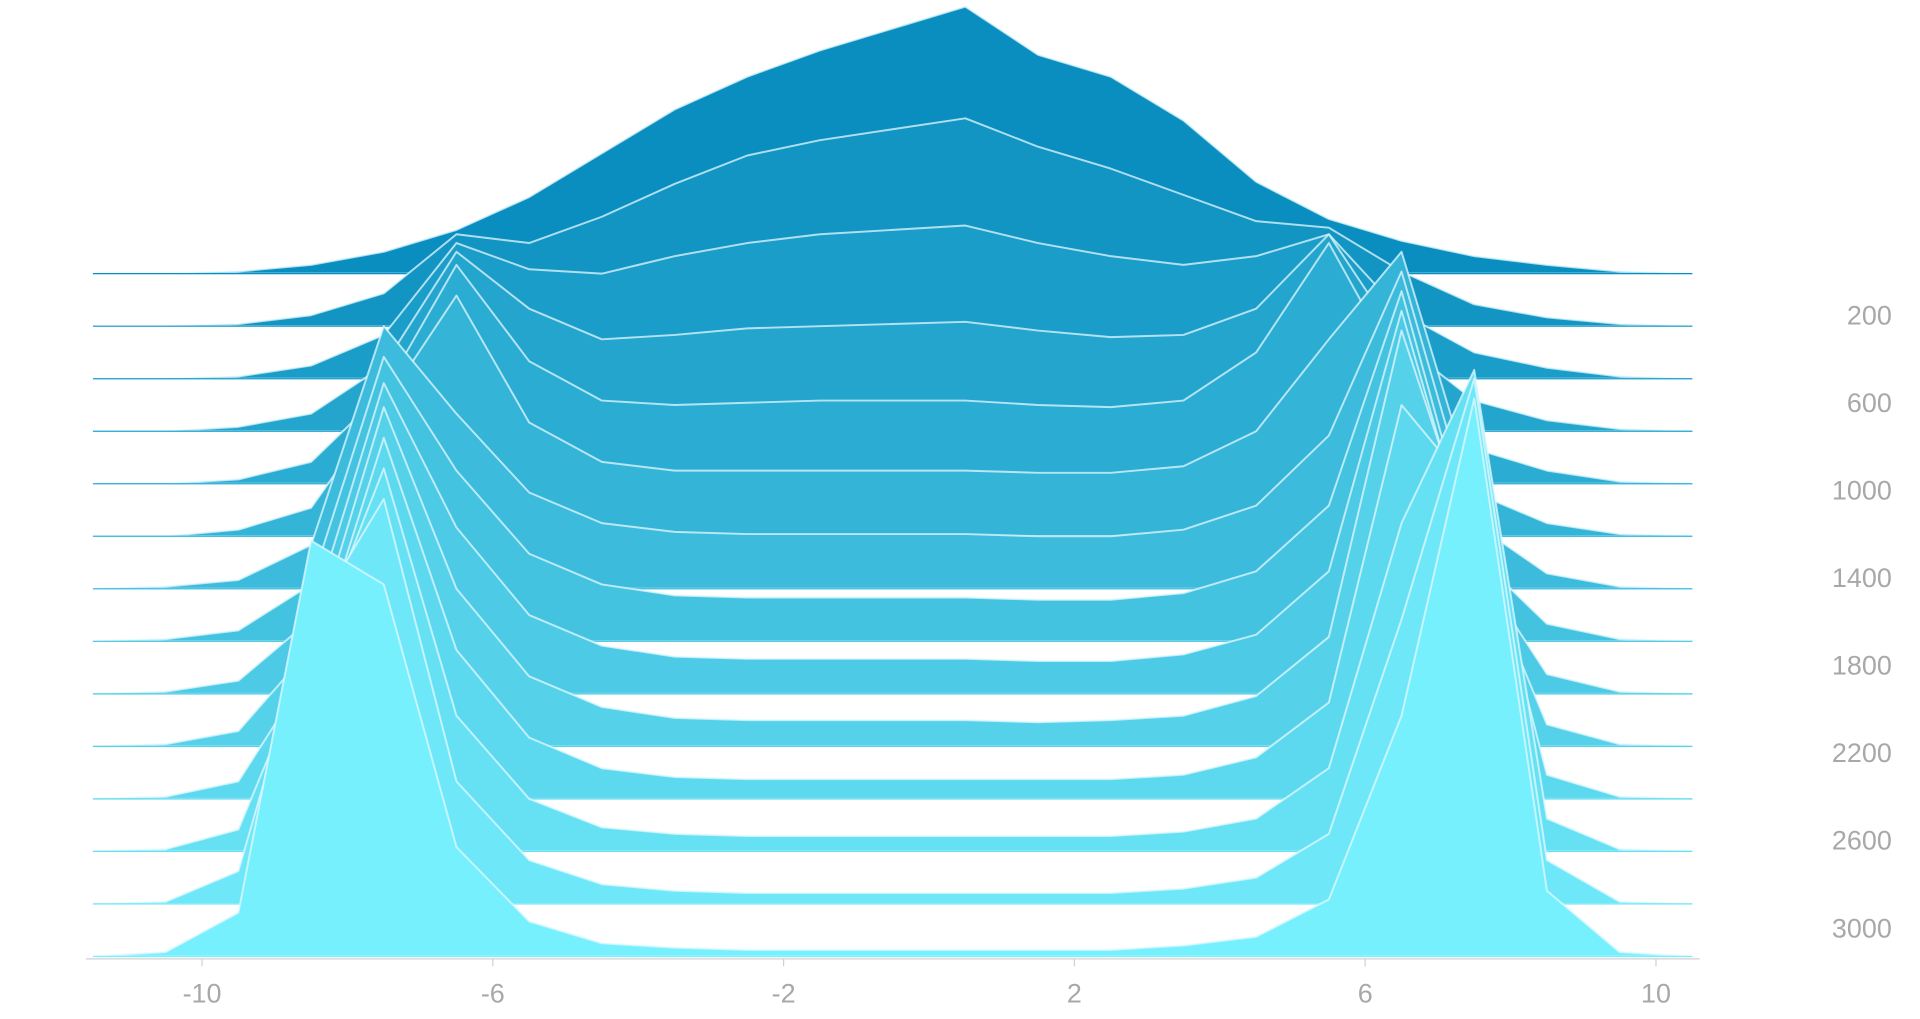 The width and height of the screenshot is (1920, 1019). Describe the element at coordinates (202, 994) in the screenshot. I see `x-tick-label: -10` at that location.